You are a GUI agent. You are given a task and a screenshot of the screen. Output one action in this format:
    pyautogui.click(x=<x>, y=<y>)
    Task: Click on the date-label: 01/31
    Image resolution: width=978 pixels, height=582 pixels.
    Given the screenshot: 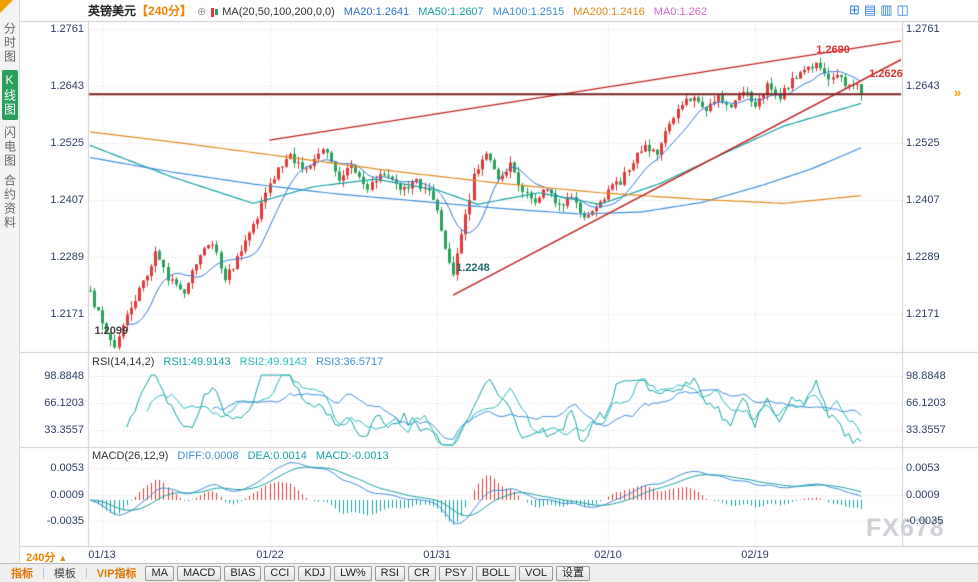 What is the action you would take?
    pyautogui.click(x=437, y=555)
    